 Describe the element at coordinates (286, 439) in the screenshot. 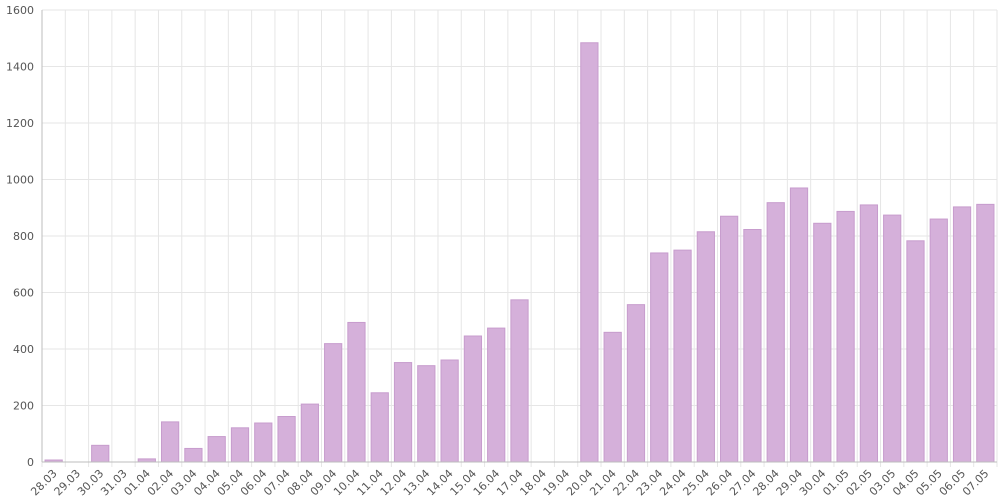

I see `bar-07.04` at that location.